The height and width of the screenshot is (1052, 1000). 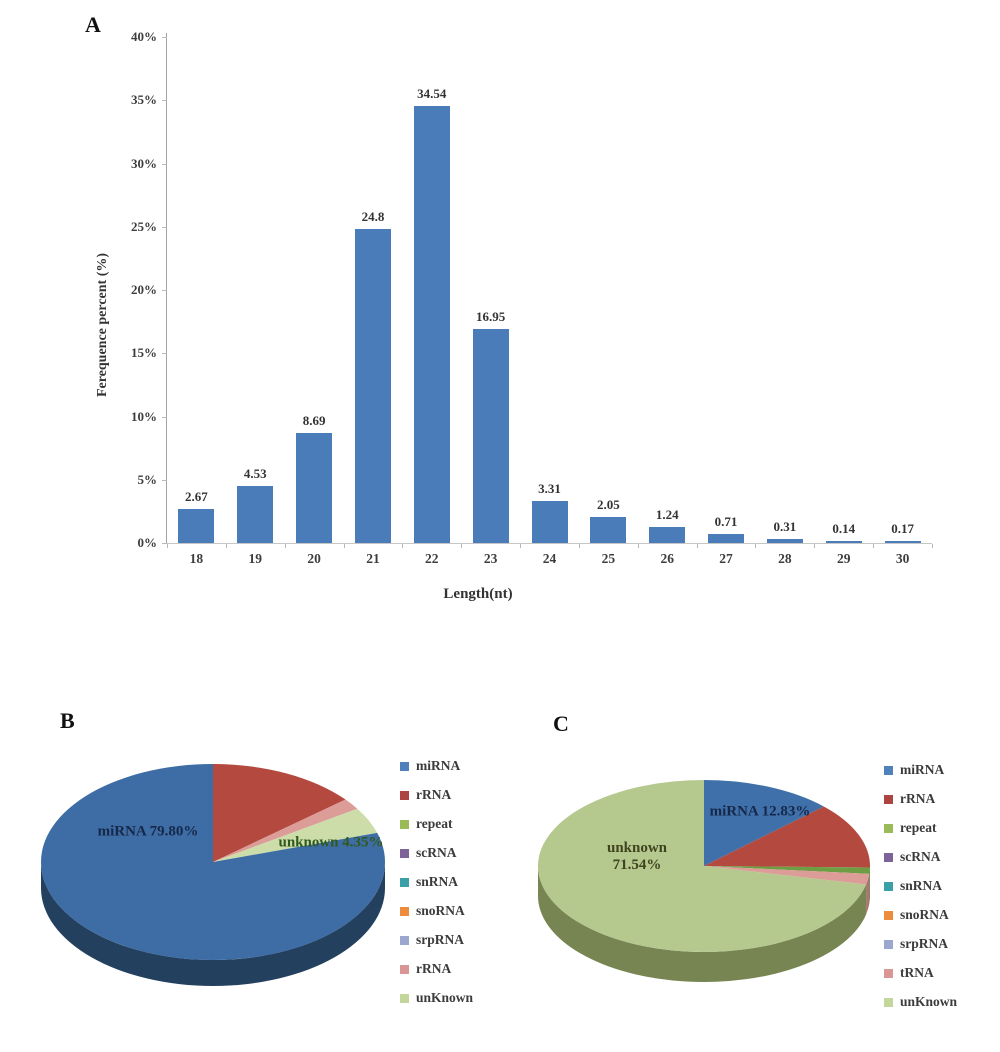 I want to click on bar-value-label: 16.95, so click(x=491, y=316).